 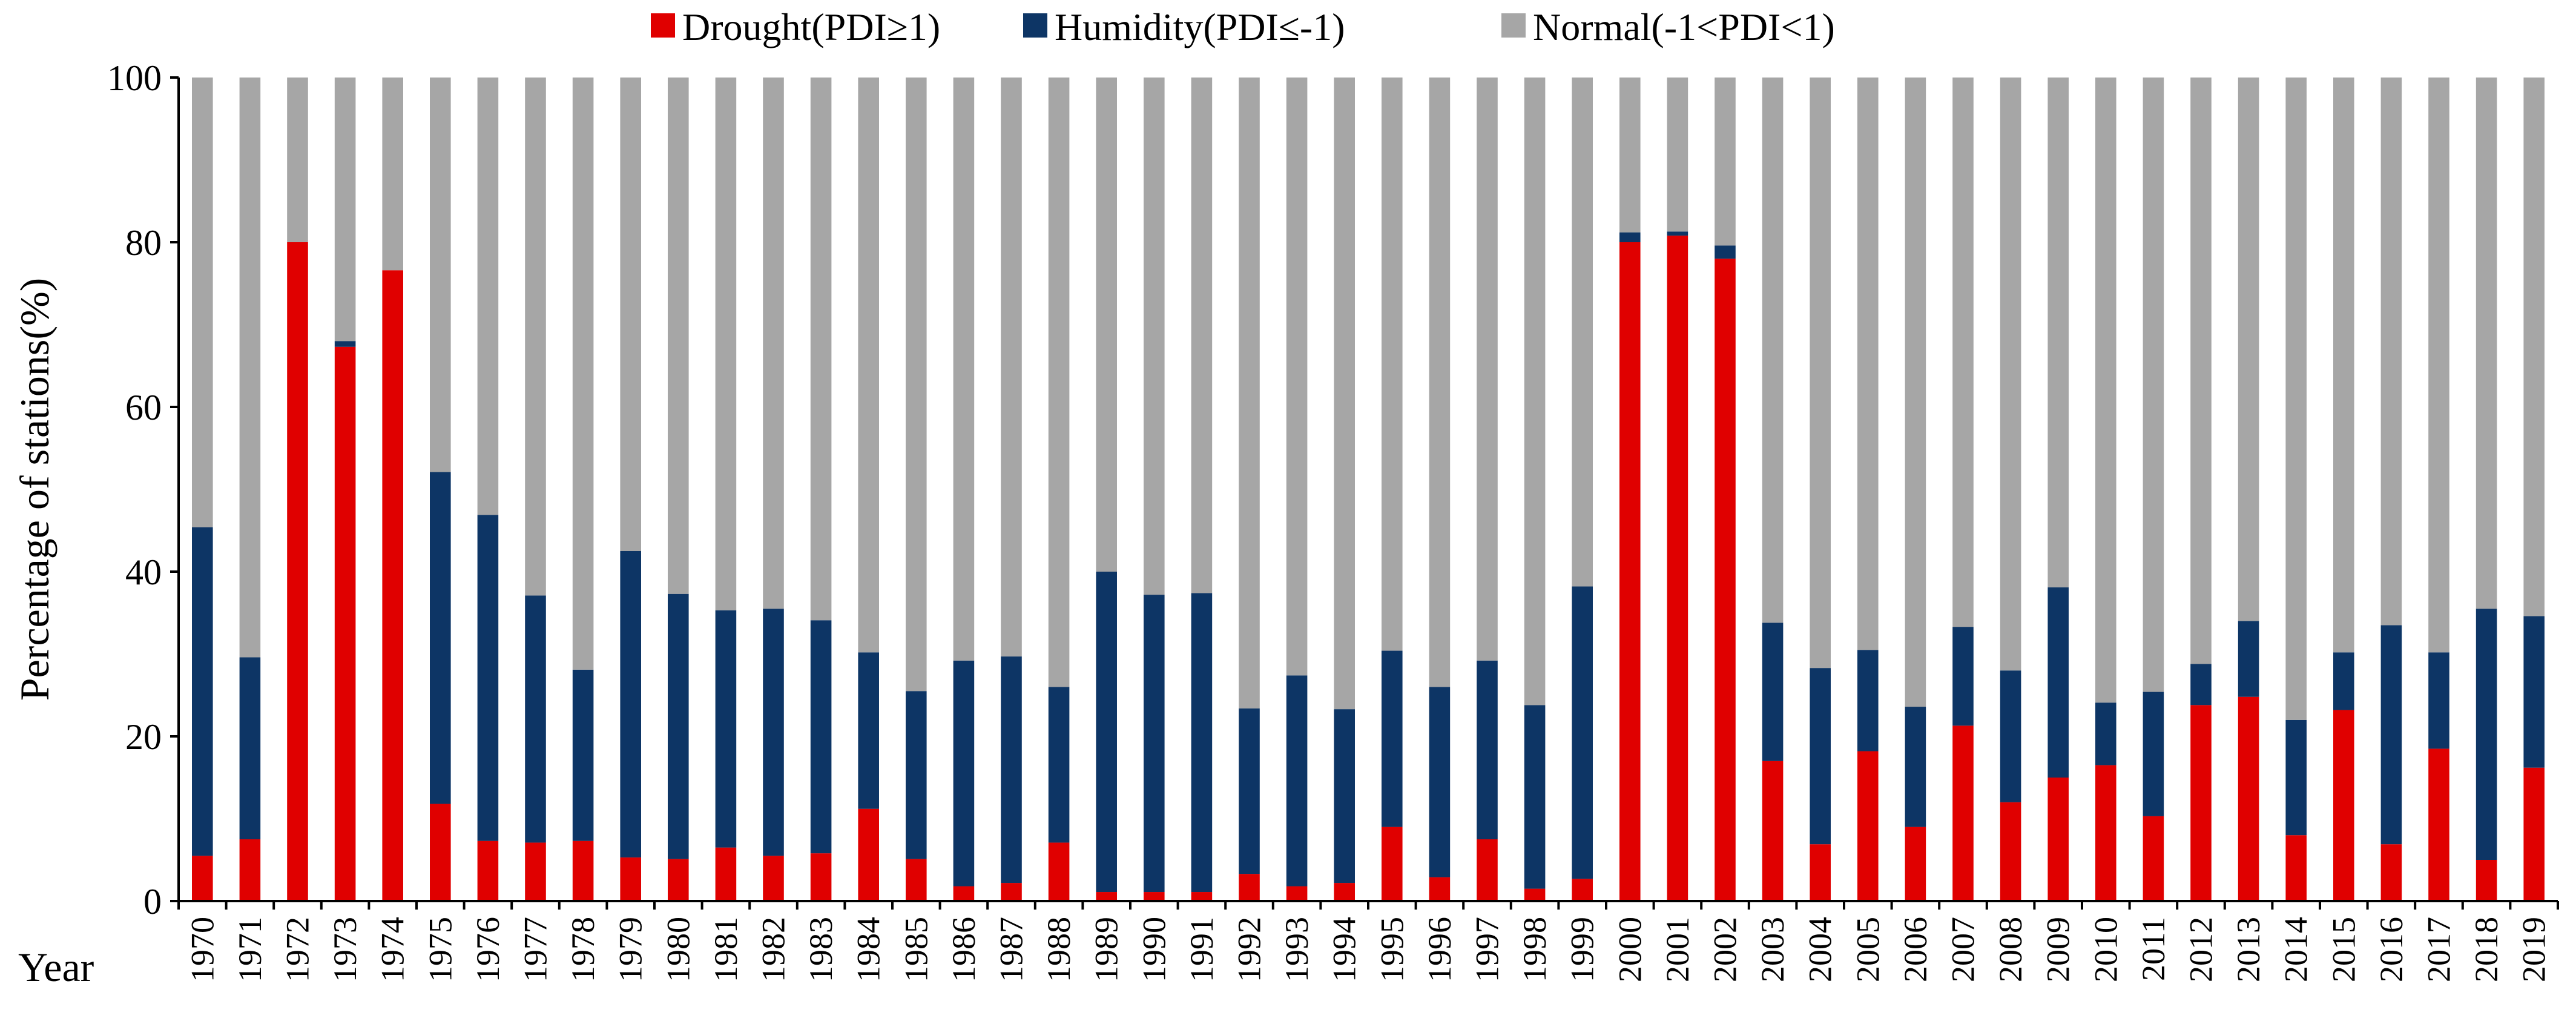 I want to click on bar-normal-1970, so click(x=202, y=302).